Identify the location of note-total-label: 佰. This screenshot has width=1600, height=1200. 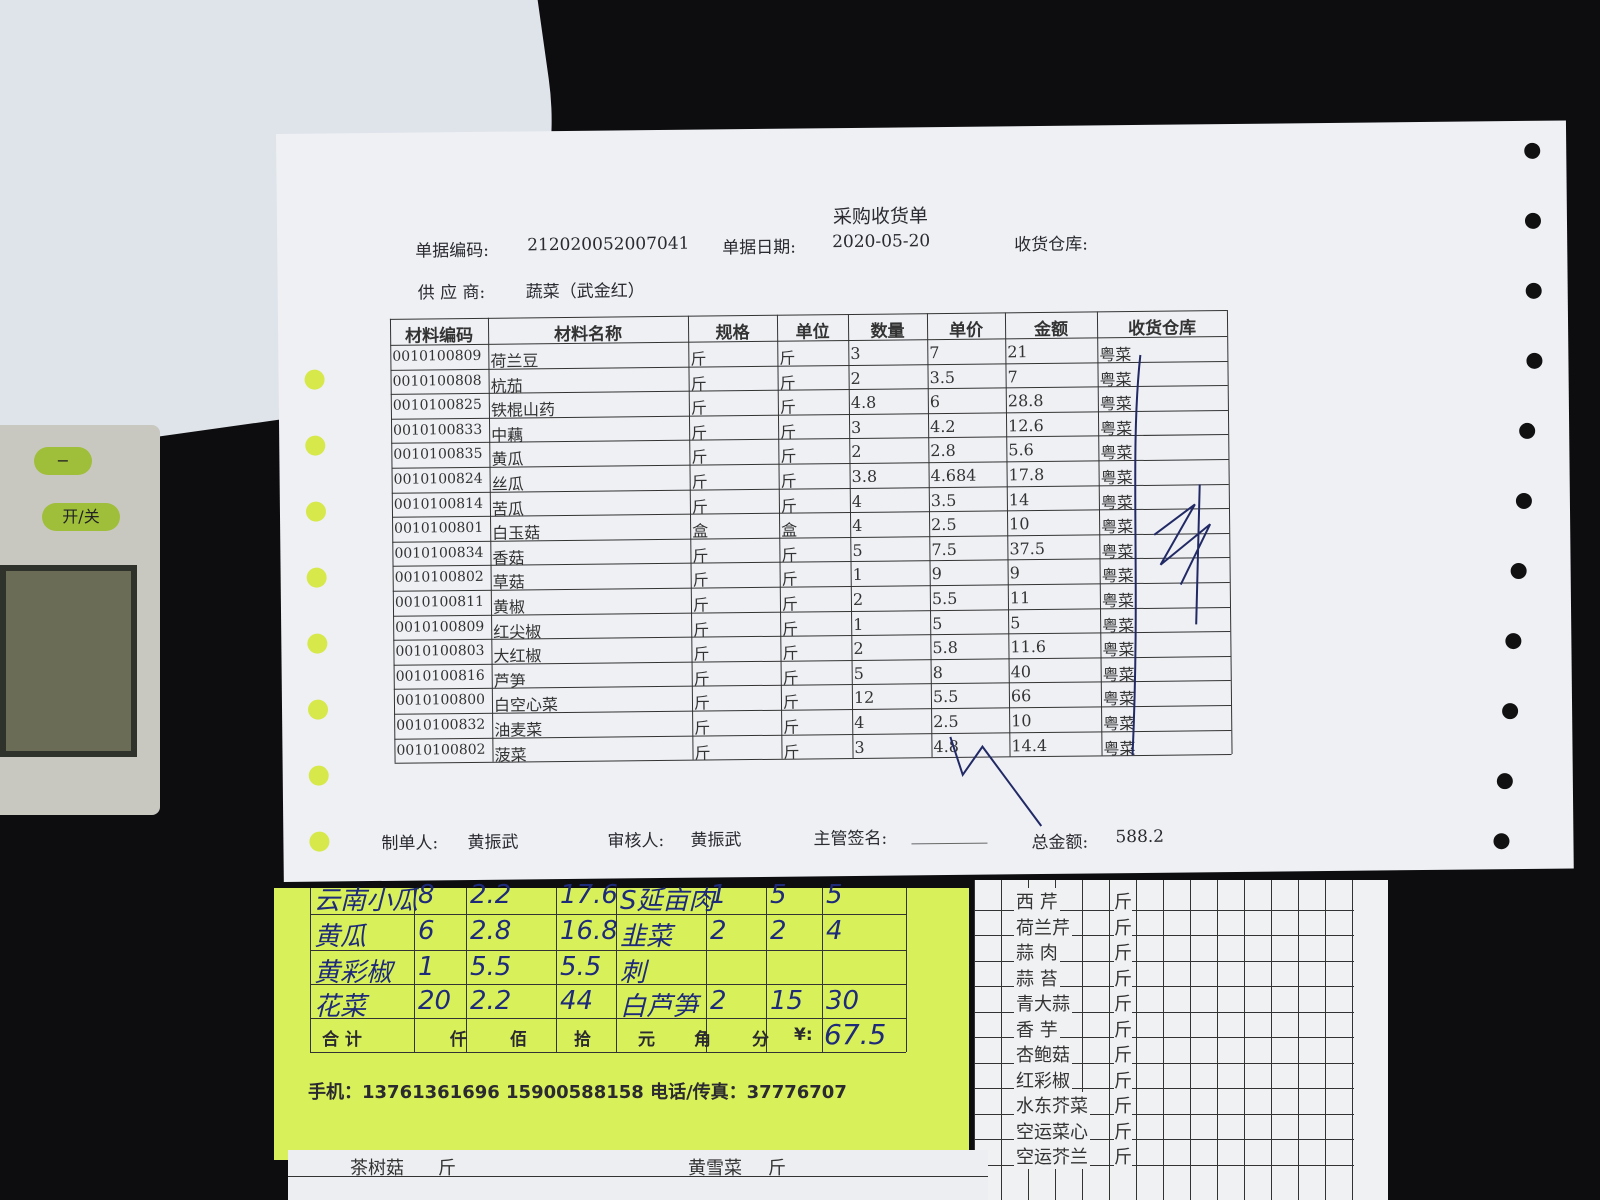
(518, 1040).